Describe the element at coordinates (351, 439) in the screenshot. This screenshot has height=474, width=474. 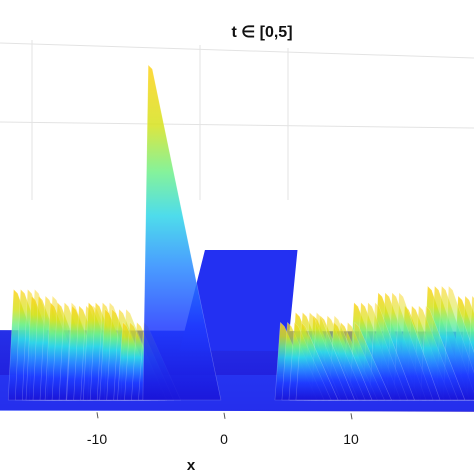
I see `x-tick-label: 10` at that location.